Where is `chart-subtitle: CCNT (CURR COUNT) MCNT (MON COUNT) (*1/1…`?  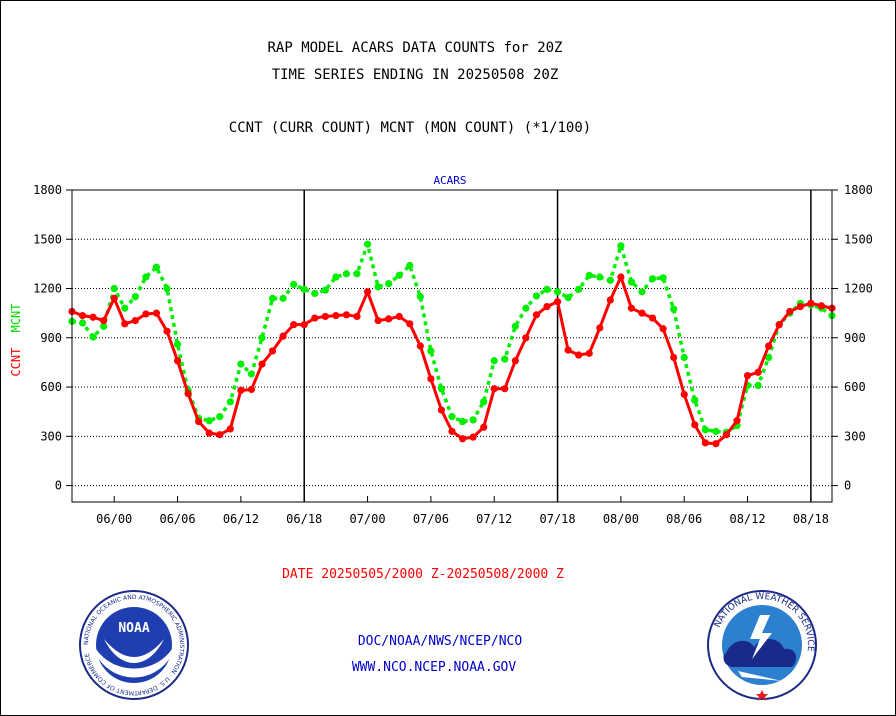
chart-subtitle: CCNT (CURR COUNT) MCNT (MON COUNT) (*1/1… is located at coordinates (410, 128).